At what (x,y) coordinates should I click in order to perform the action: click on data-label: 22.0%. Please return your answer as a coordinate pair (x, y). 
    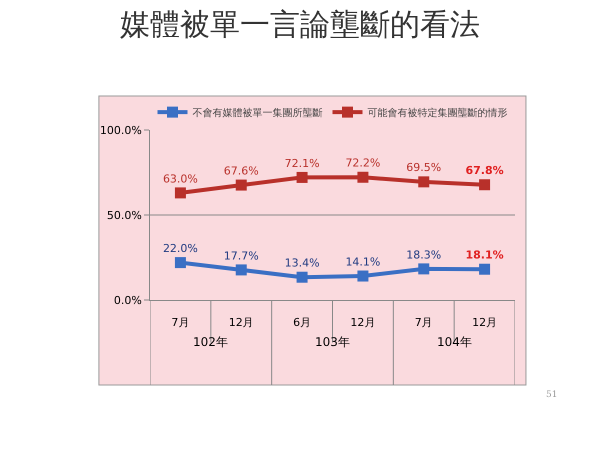
    Looking at the image, I should click on (180, 248).